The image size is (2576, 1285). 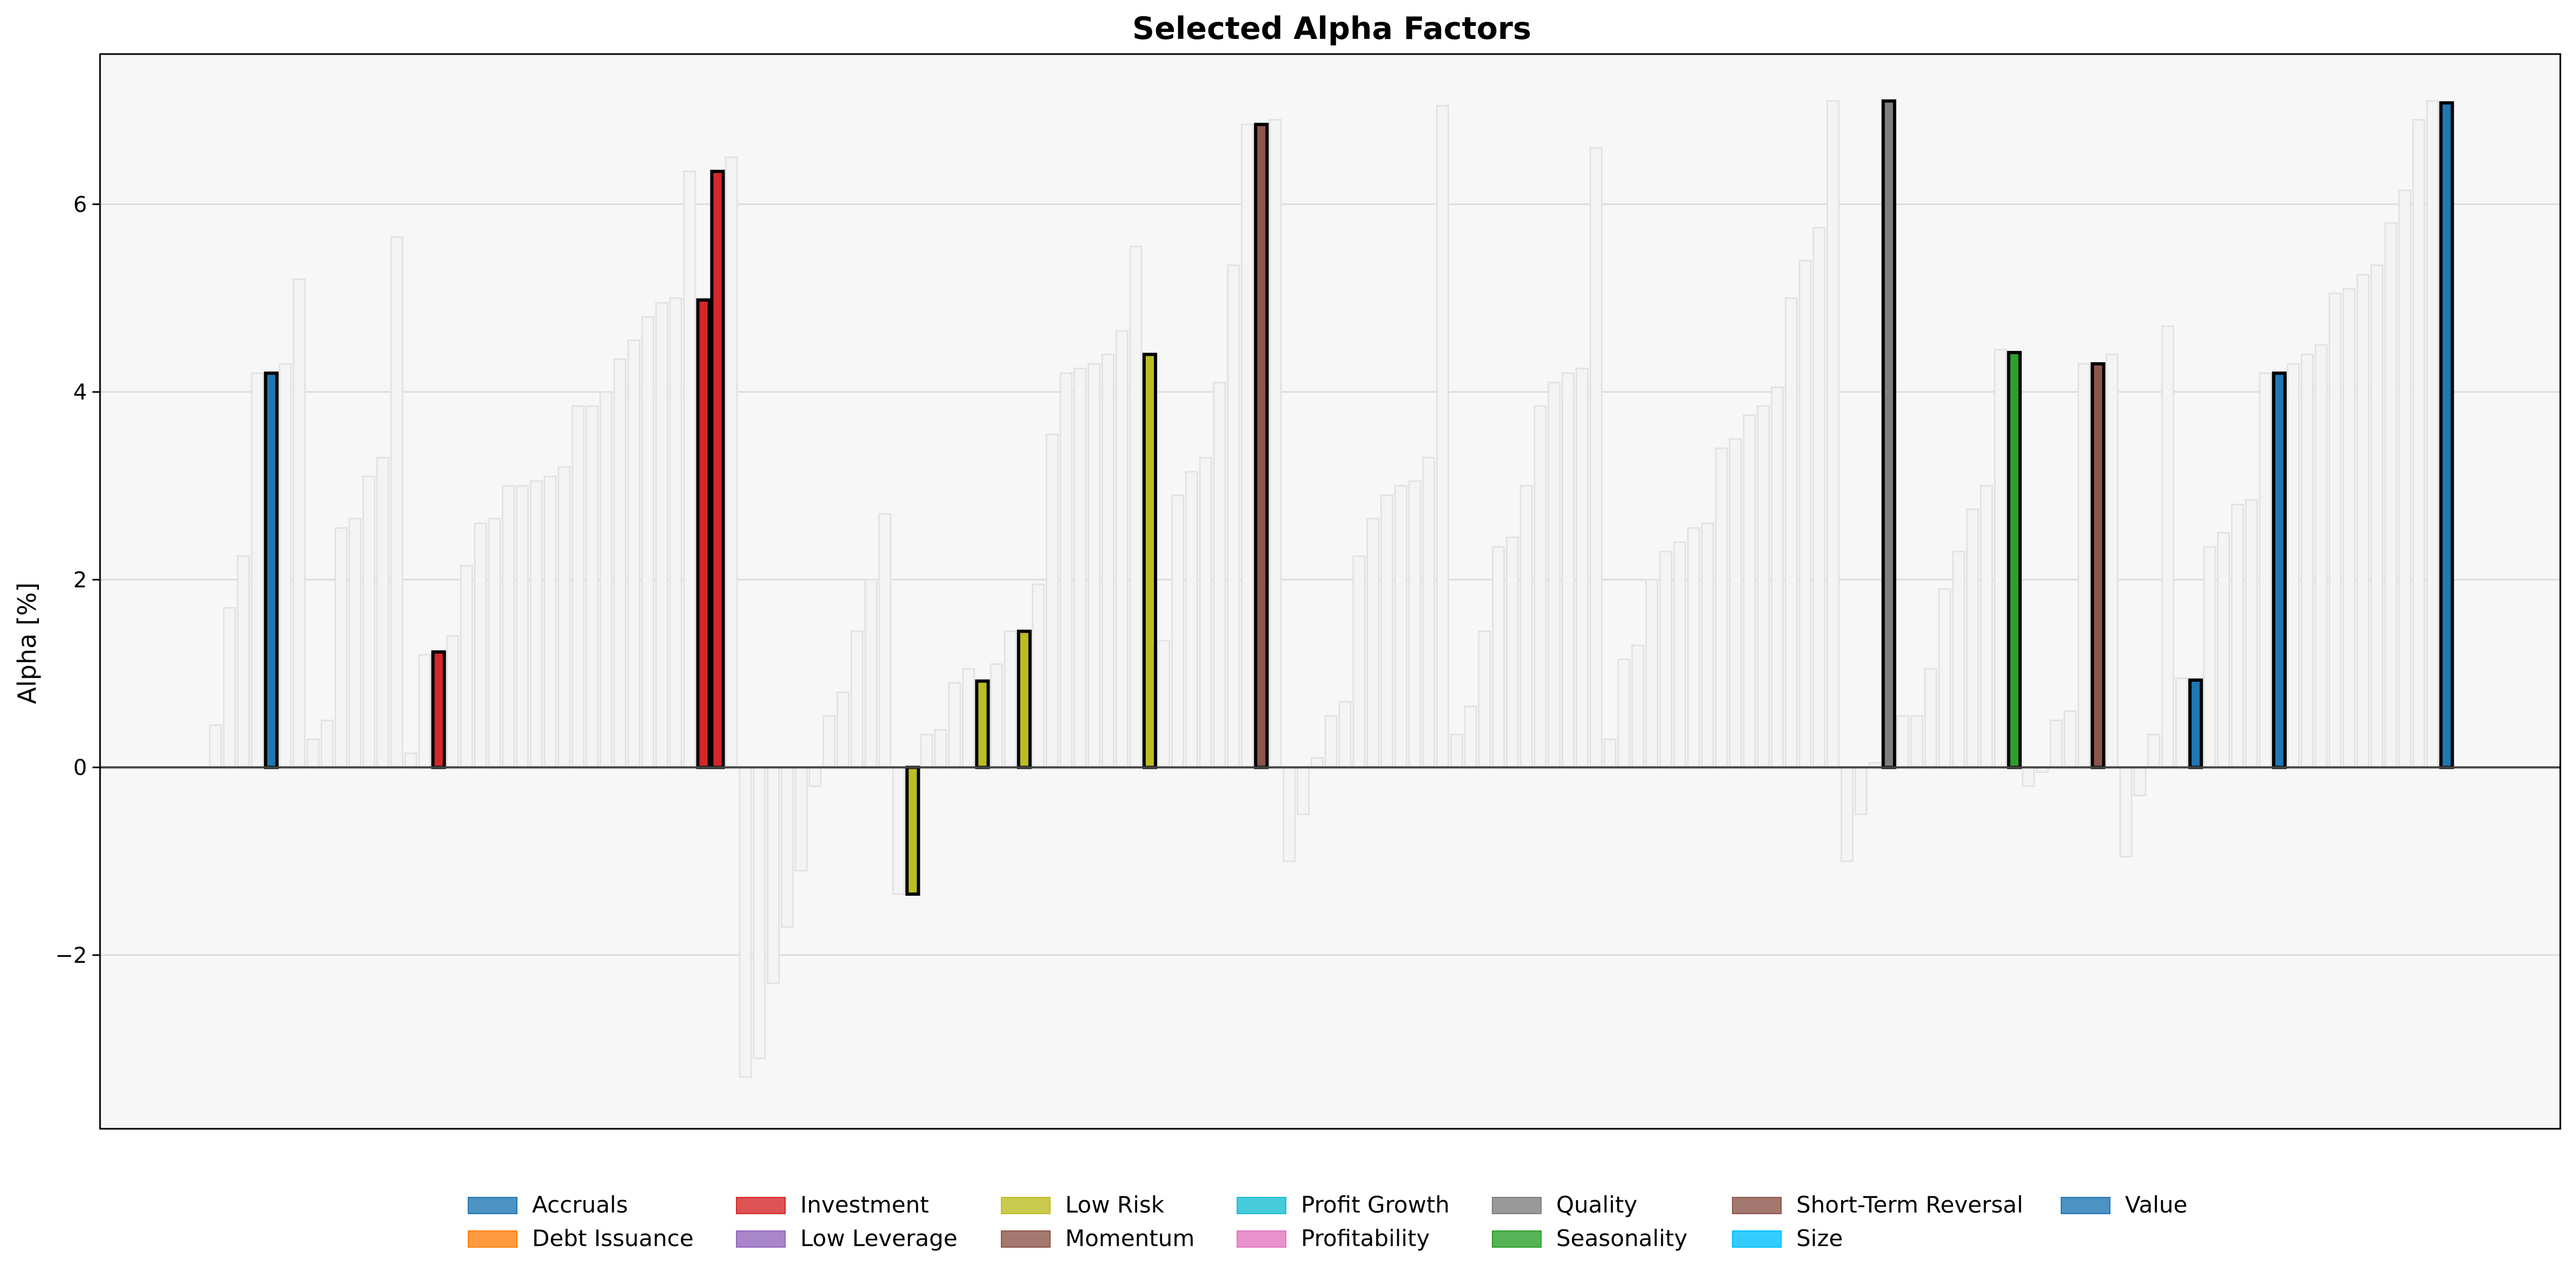 What do you see at coordinates (580, 1205) in the screenshot?
I see `legend-label: Accruals` at bounding box center [580, 1205].